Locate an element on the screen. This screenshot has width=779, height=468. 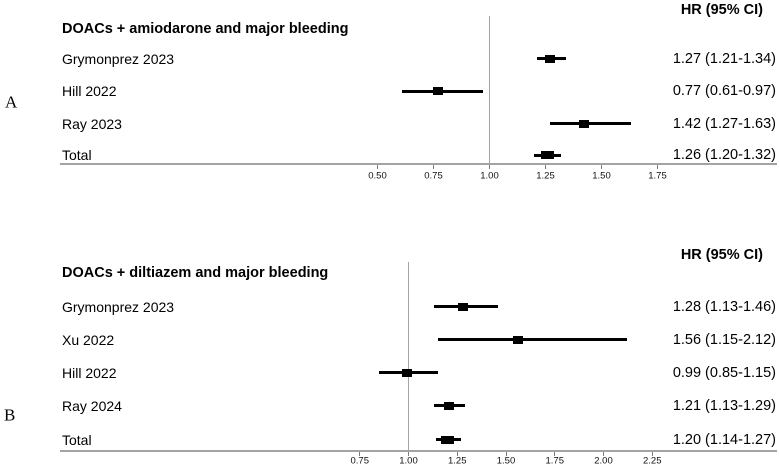
study-label: Xu 2022 is located at coordinates (88, 339).